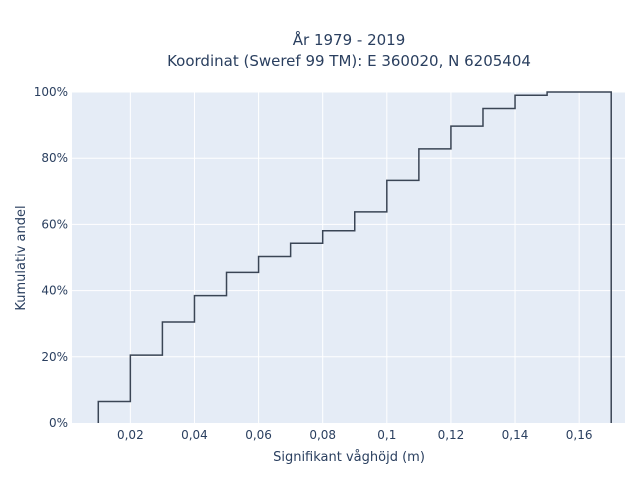 This screenshot has width=640, height=484. I want to click on chart-title-line1: År 1979 - 2019, so click(349, 39).